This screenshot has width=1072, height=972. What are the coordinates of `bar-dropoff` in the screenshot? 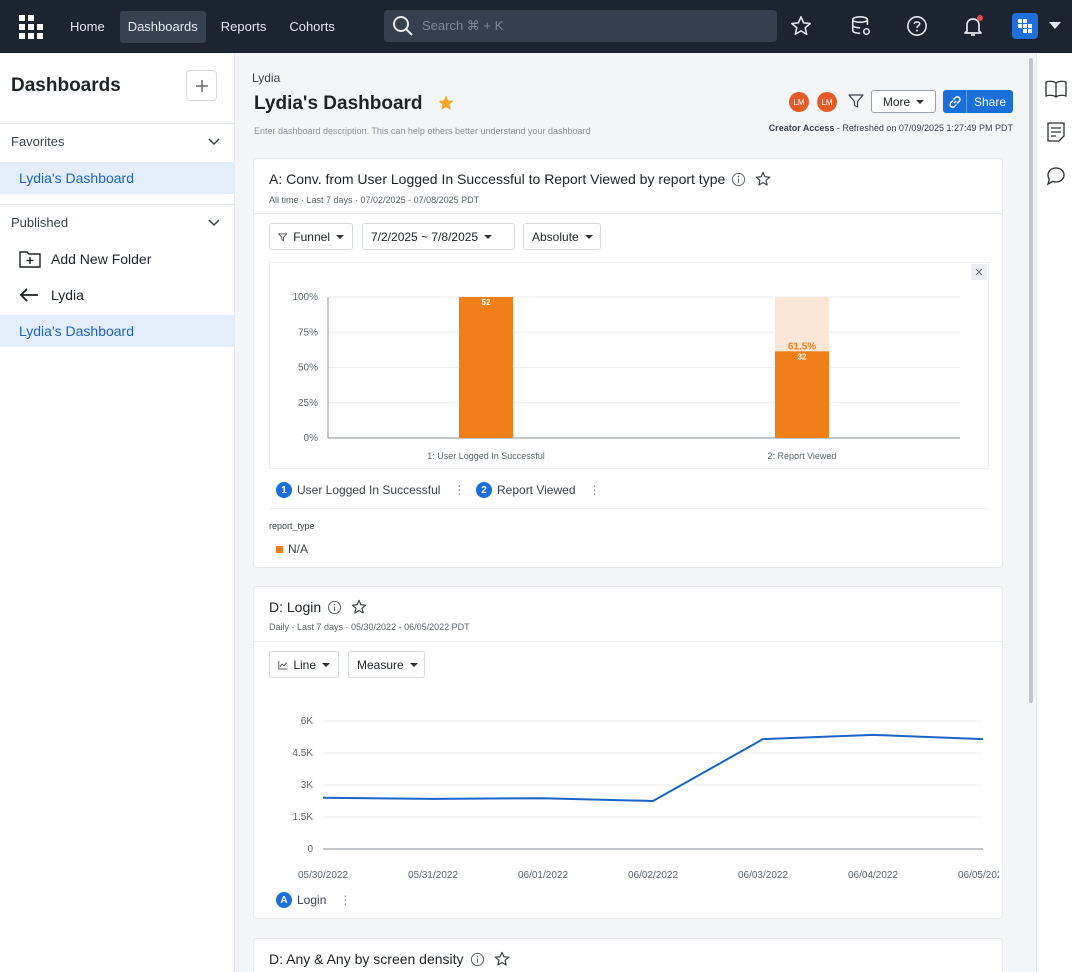 It's located at (802, 324).